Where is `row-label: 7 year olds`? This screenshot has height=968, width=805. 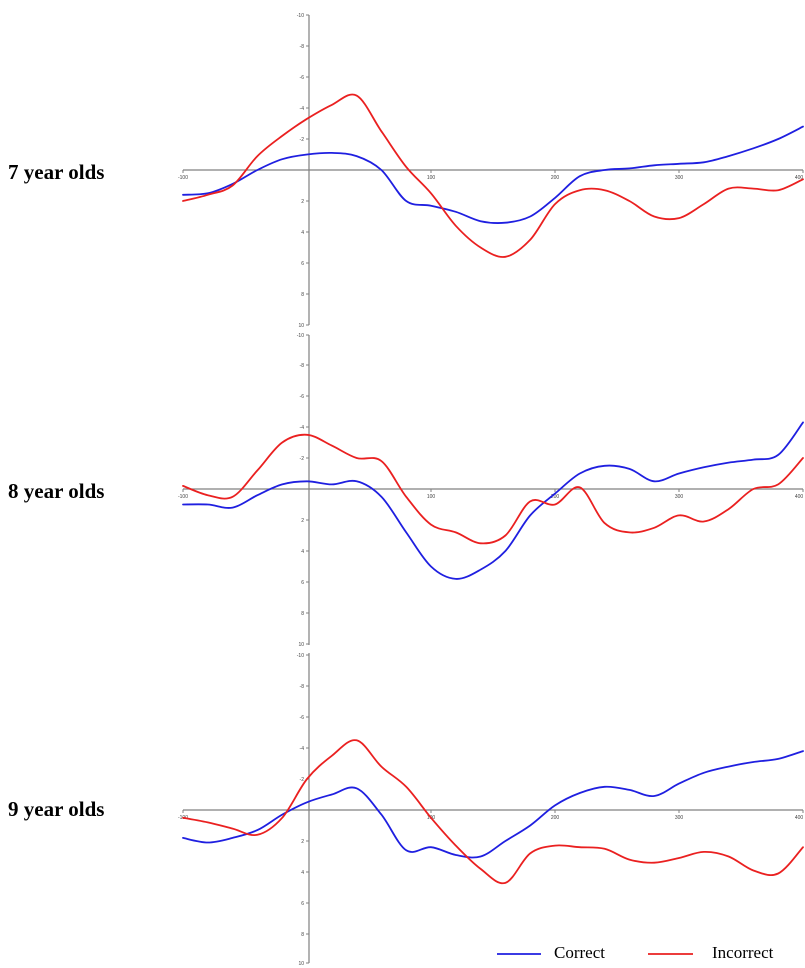
row-label: 7 year olds is located at coordinates (56, 172).